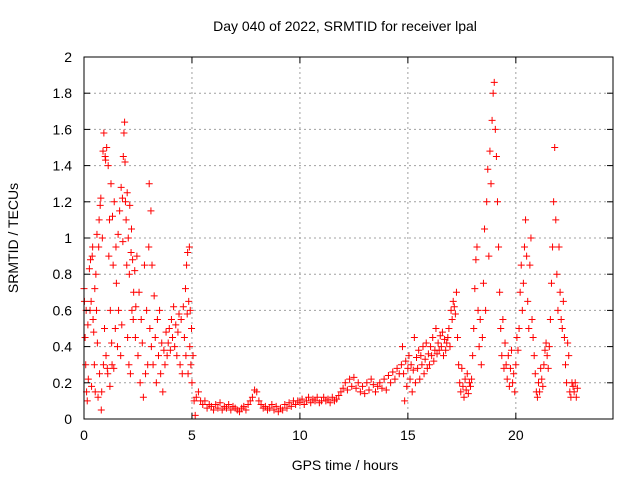 The height and width of the screenshot is (485, 640). I want to click on y-tick-label: 2, so click(68, 57).